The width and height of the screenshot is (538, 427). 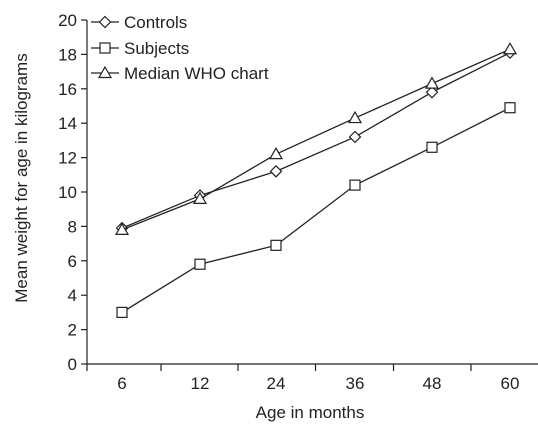 I want to click on legend-marker-triangle, so click(x=105, y=72).